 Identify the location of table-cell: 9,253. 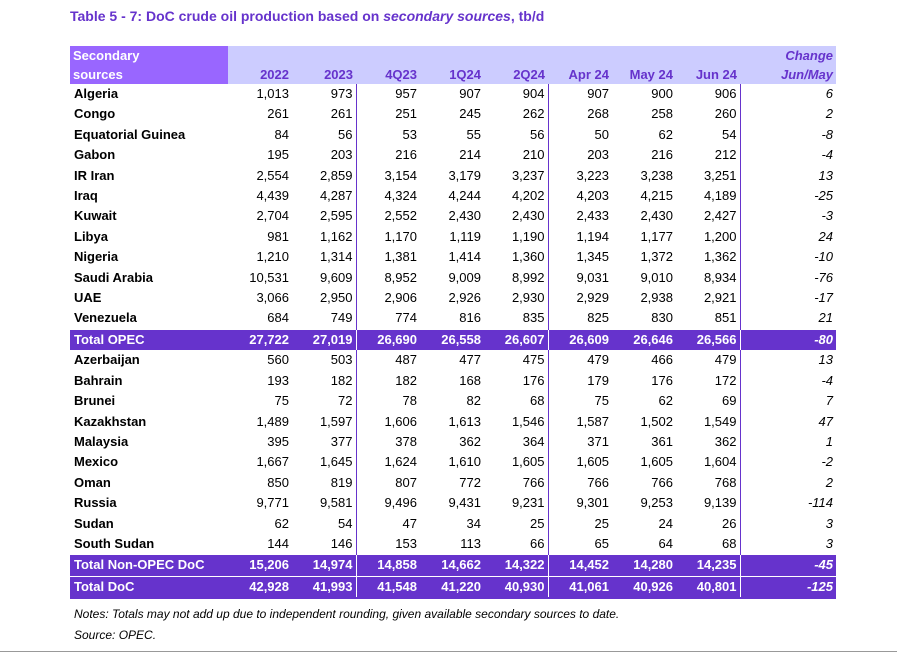
(656, 503).